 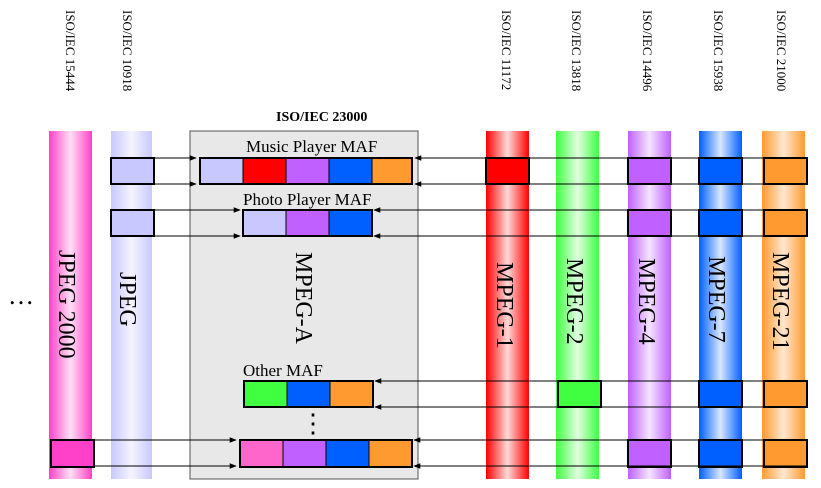 What do you see at coordinates (649, 453) in the screenshot?
I see `mpeg4-bottom-box` at bounding box center [649, 453].